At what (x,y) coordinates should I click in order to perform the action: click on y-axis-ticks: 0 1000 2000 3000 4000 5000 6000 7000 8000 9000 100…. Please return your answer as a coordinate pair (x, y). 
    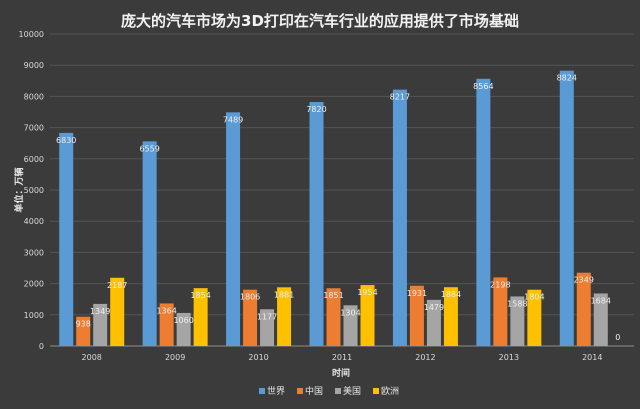
    Looking at the image, I should click on (31, 190).